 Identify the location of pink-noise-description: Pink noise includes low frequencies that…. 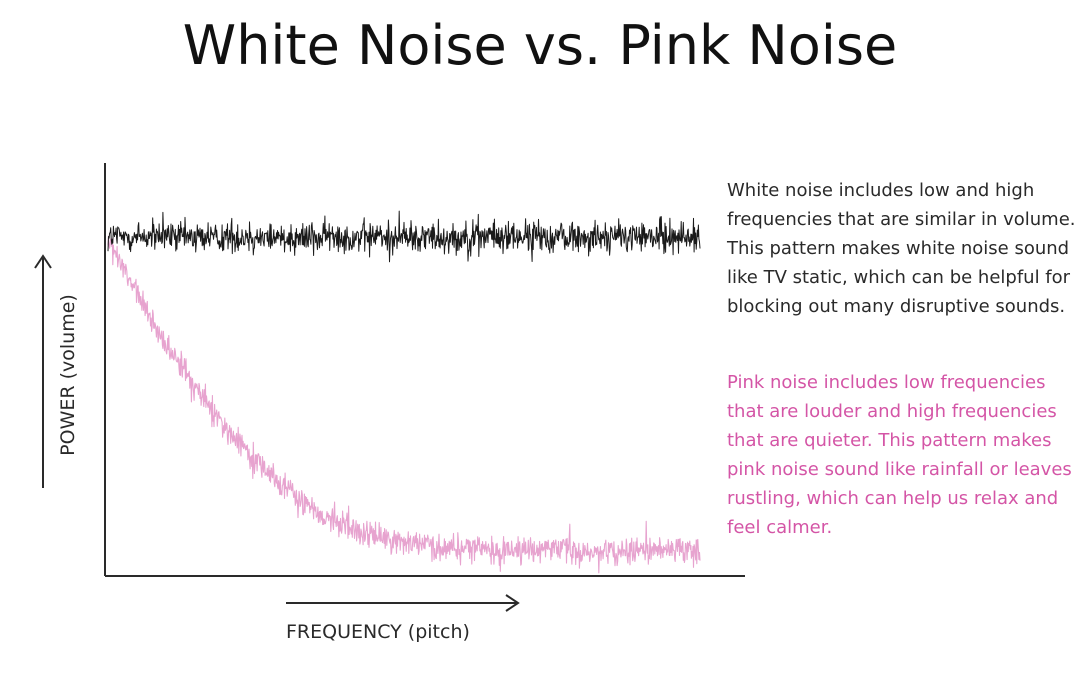
(899, 455).